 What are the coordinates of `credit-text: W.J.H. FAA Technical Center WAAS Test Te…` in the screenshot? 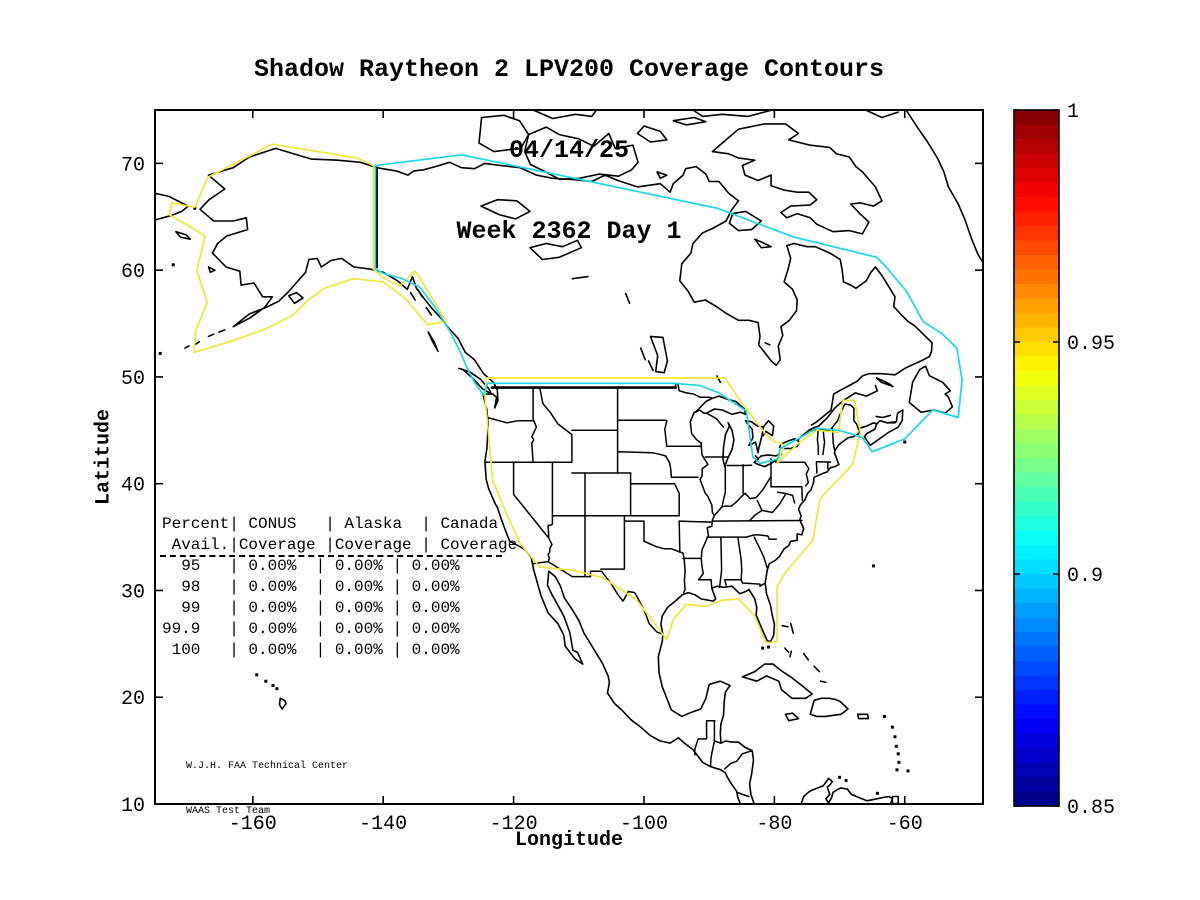 It's located at (267, 789).